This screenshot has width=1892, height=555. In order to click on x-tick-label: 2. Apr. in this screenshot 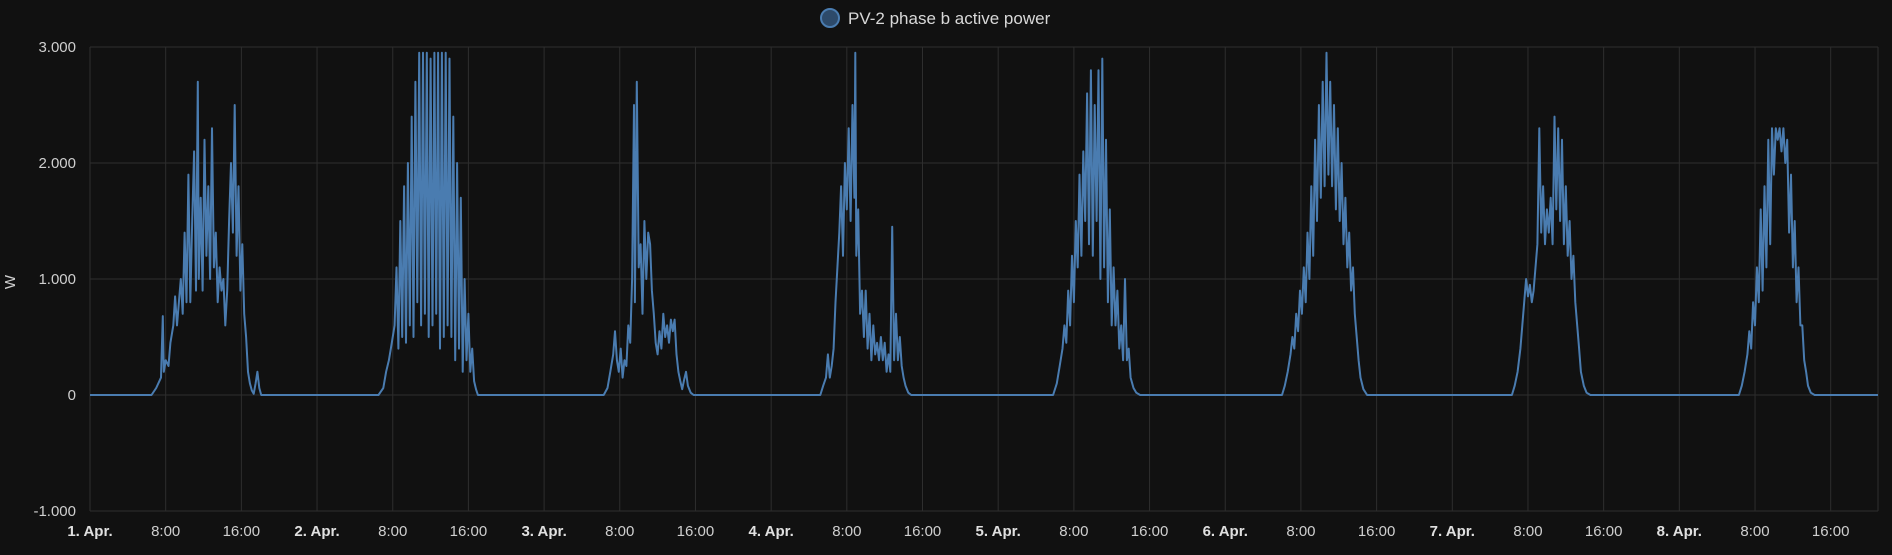, I will do `click(316, 531)`.